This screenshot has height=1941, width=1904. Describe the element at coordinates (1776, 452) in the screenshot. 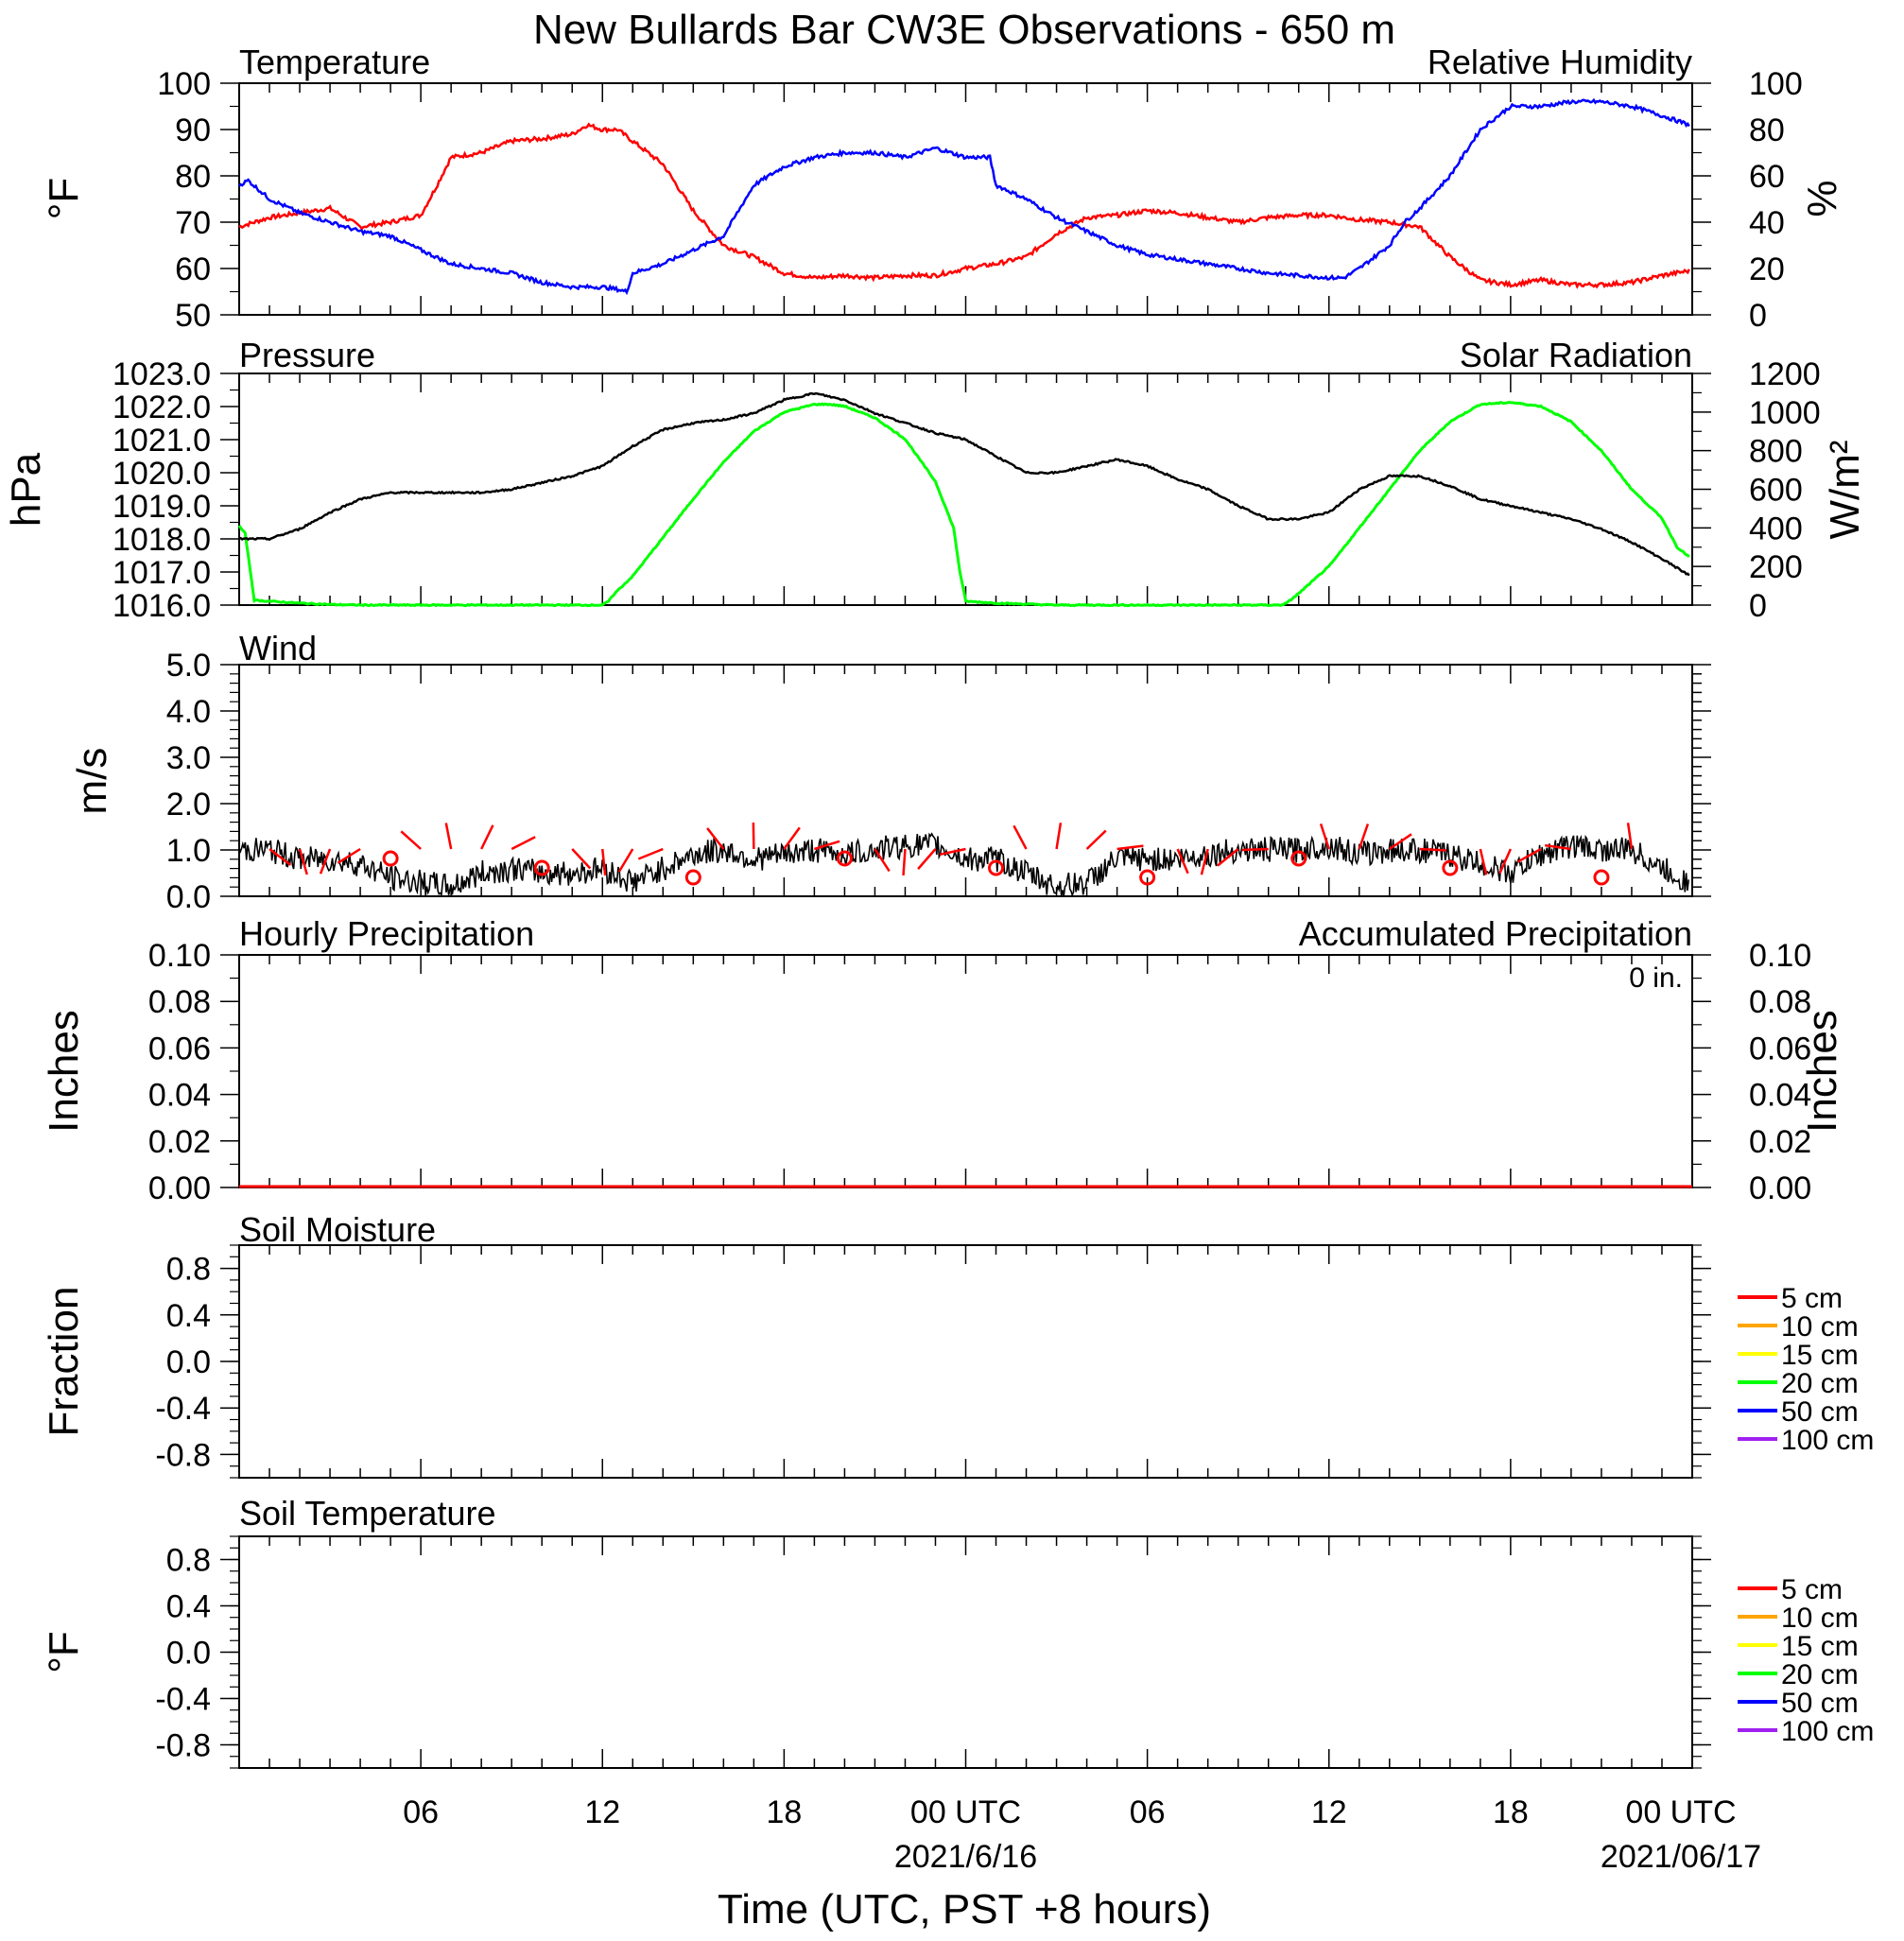

I see `y-tick-label: 800` at that location.